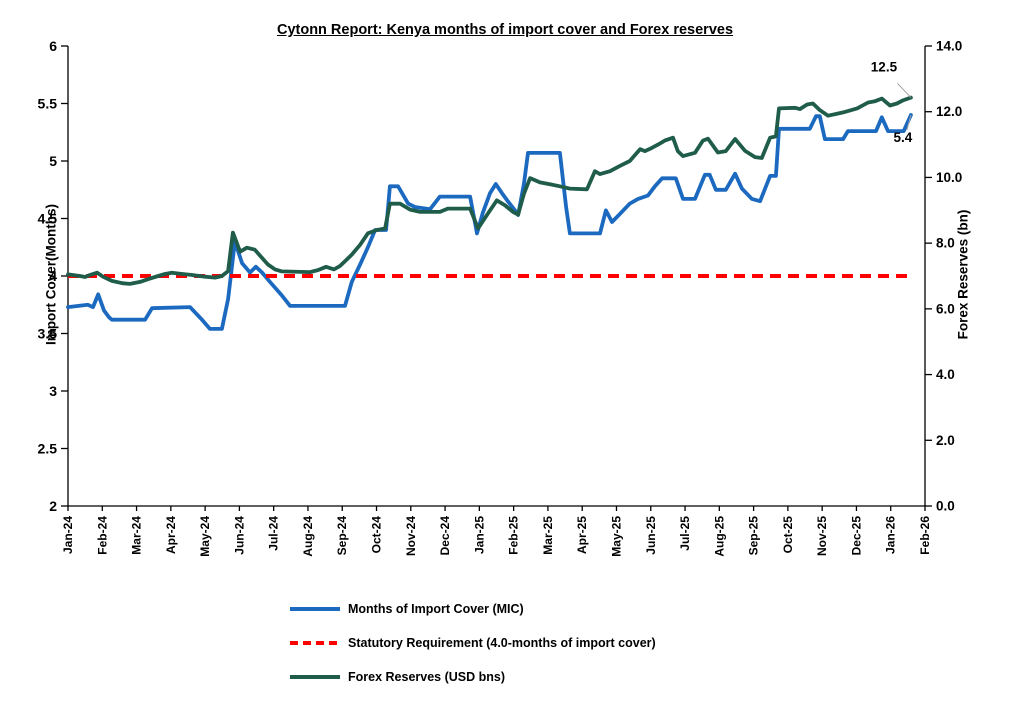 This screenshot has width=1010, height=714. What do you see at coordinates (856, 536) in the screenshot?
I see `x-tick-label: Dec-25` at bounding box center [856, 536].